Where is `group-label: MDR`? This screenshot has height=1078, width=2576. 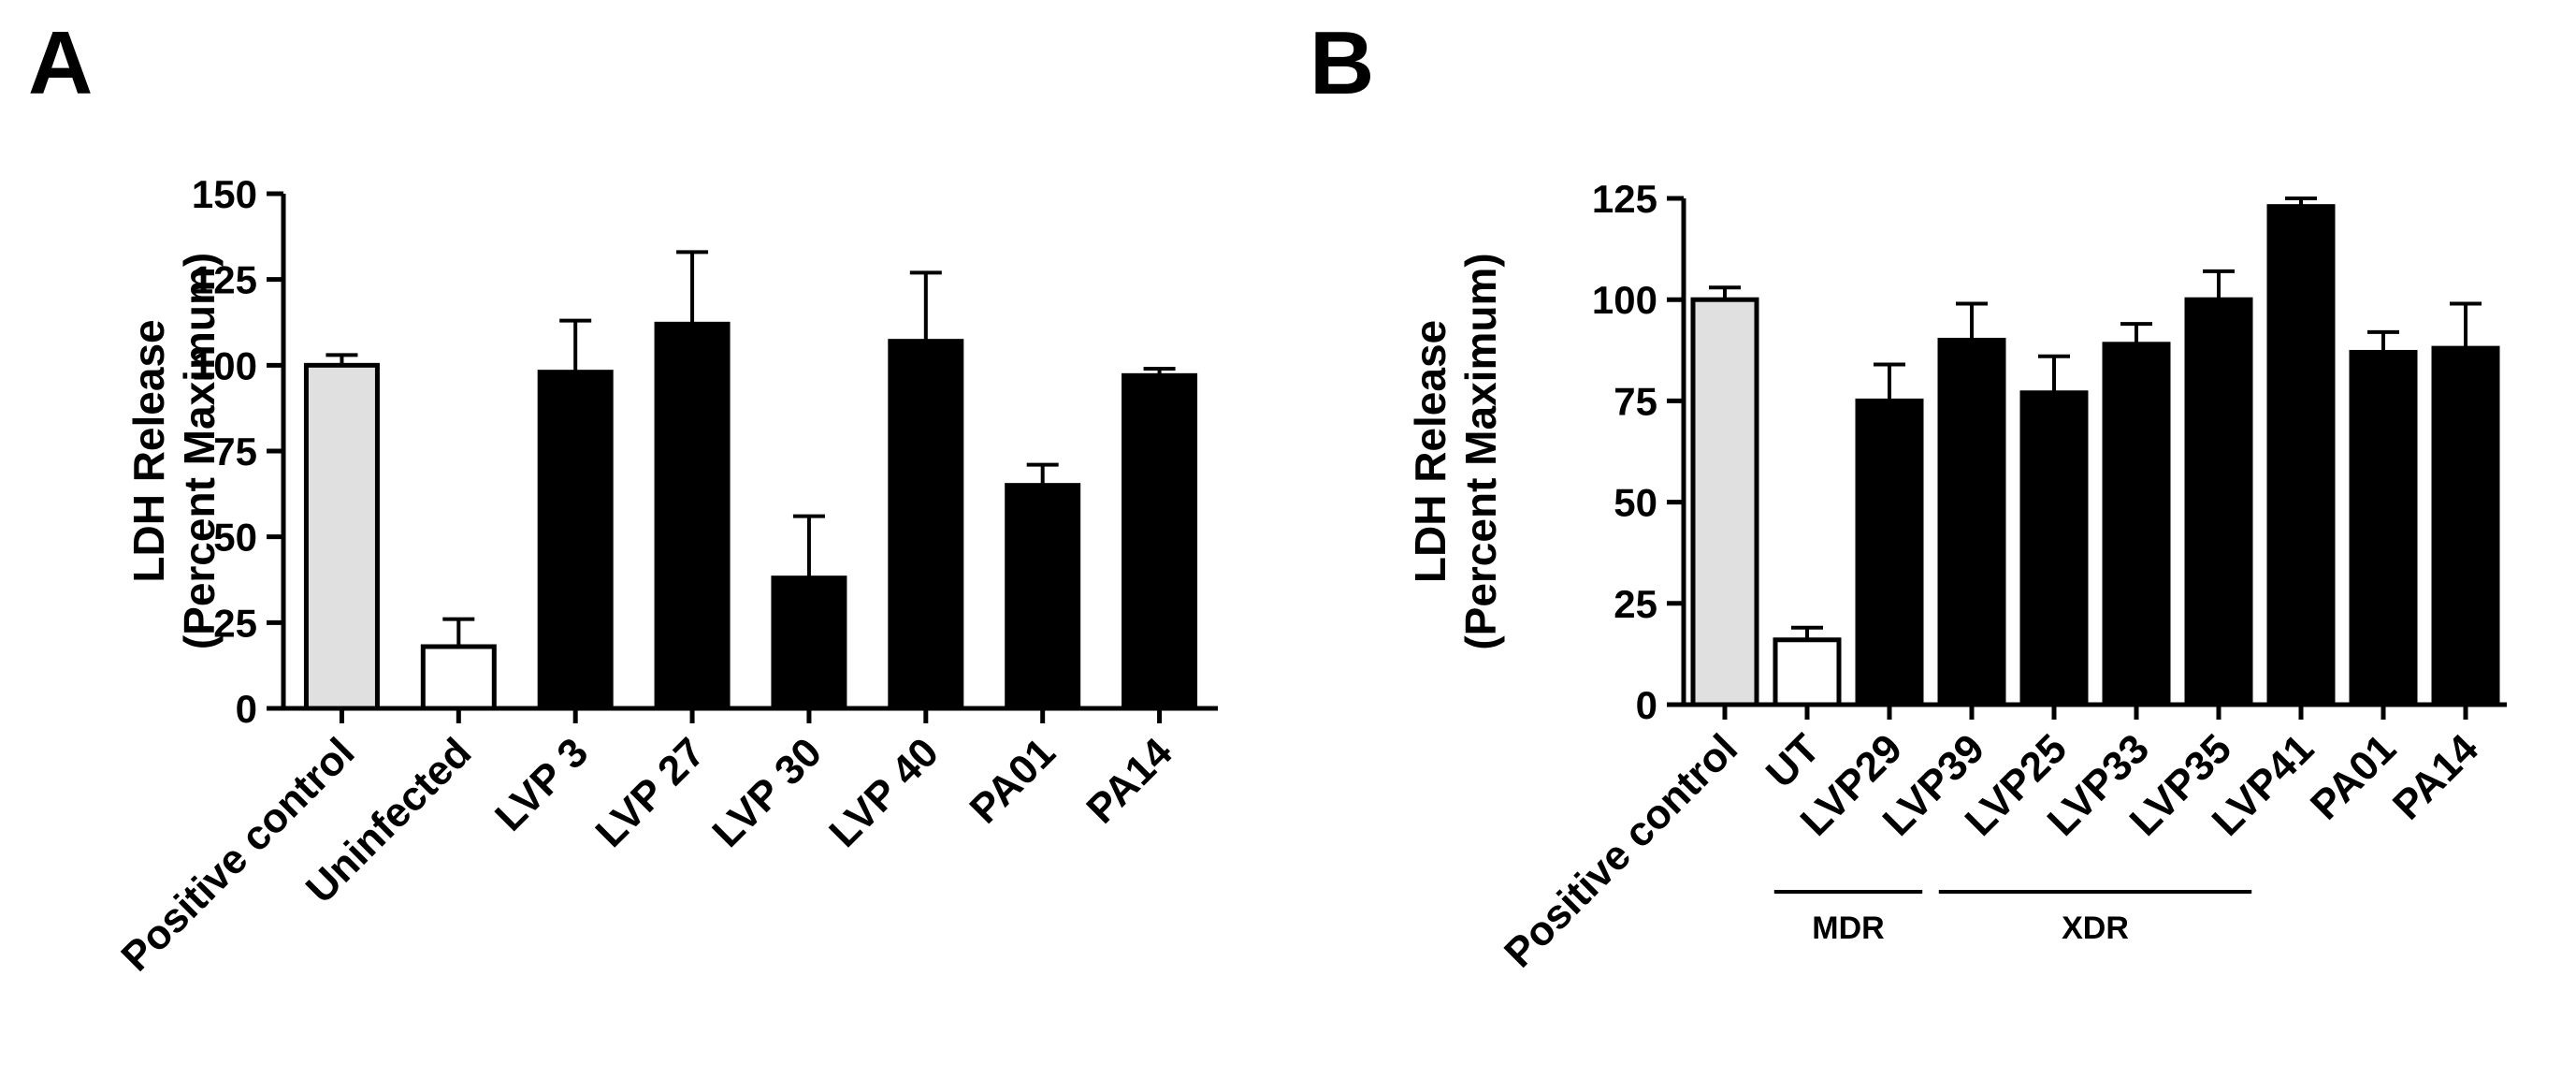
group-label: MDR is located at coordinates (1848, 928).